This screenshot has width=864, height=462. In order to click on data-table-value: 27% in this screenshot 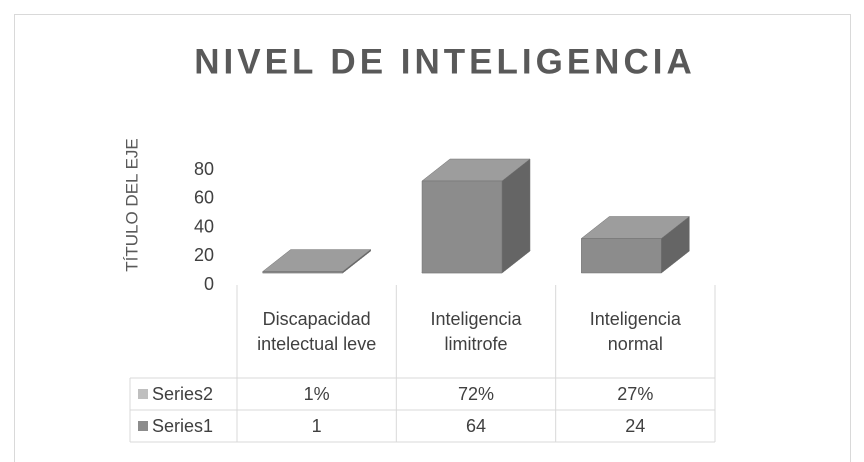, I will do `click(635, 393)`.